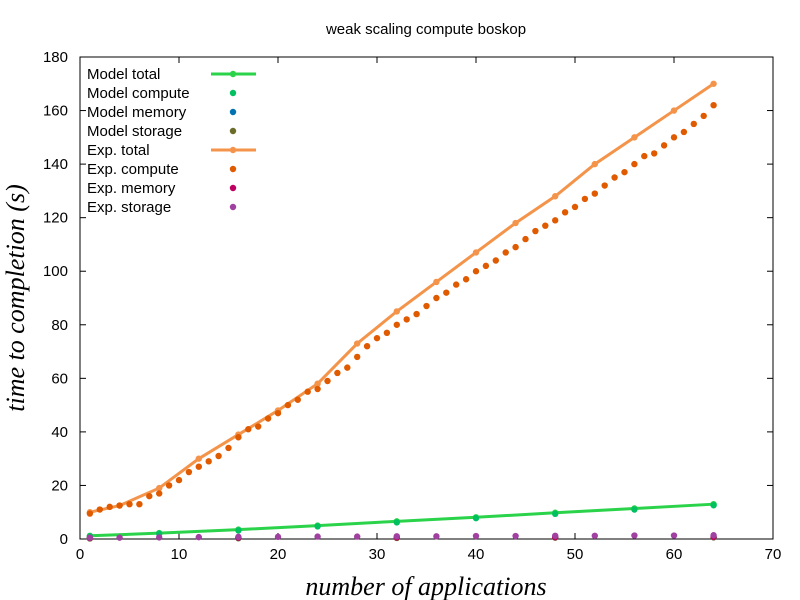 Image resolution: width=800 pixels, height=600 pixels. I want to click on y-tick-label: 120, so click(55, 218).